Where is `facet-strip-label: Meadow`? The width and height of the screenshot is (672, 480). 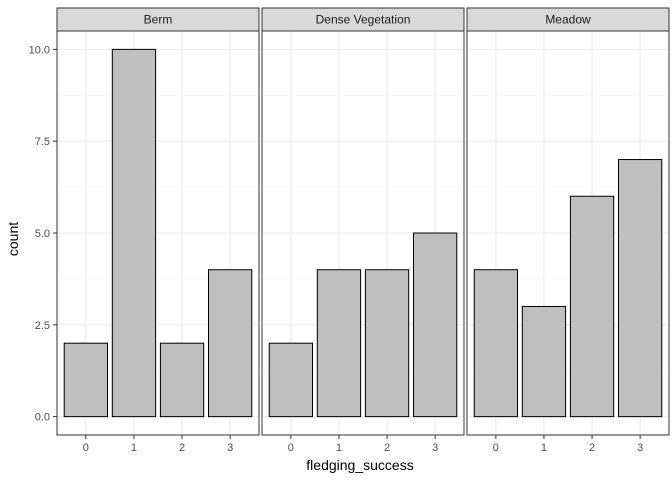
facet-strip-label: Meadow is located at coordinates (568, 20).